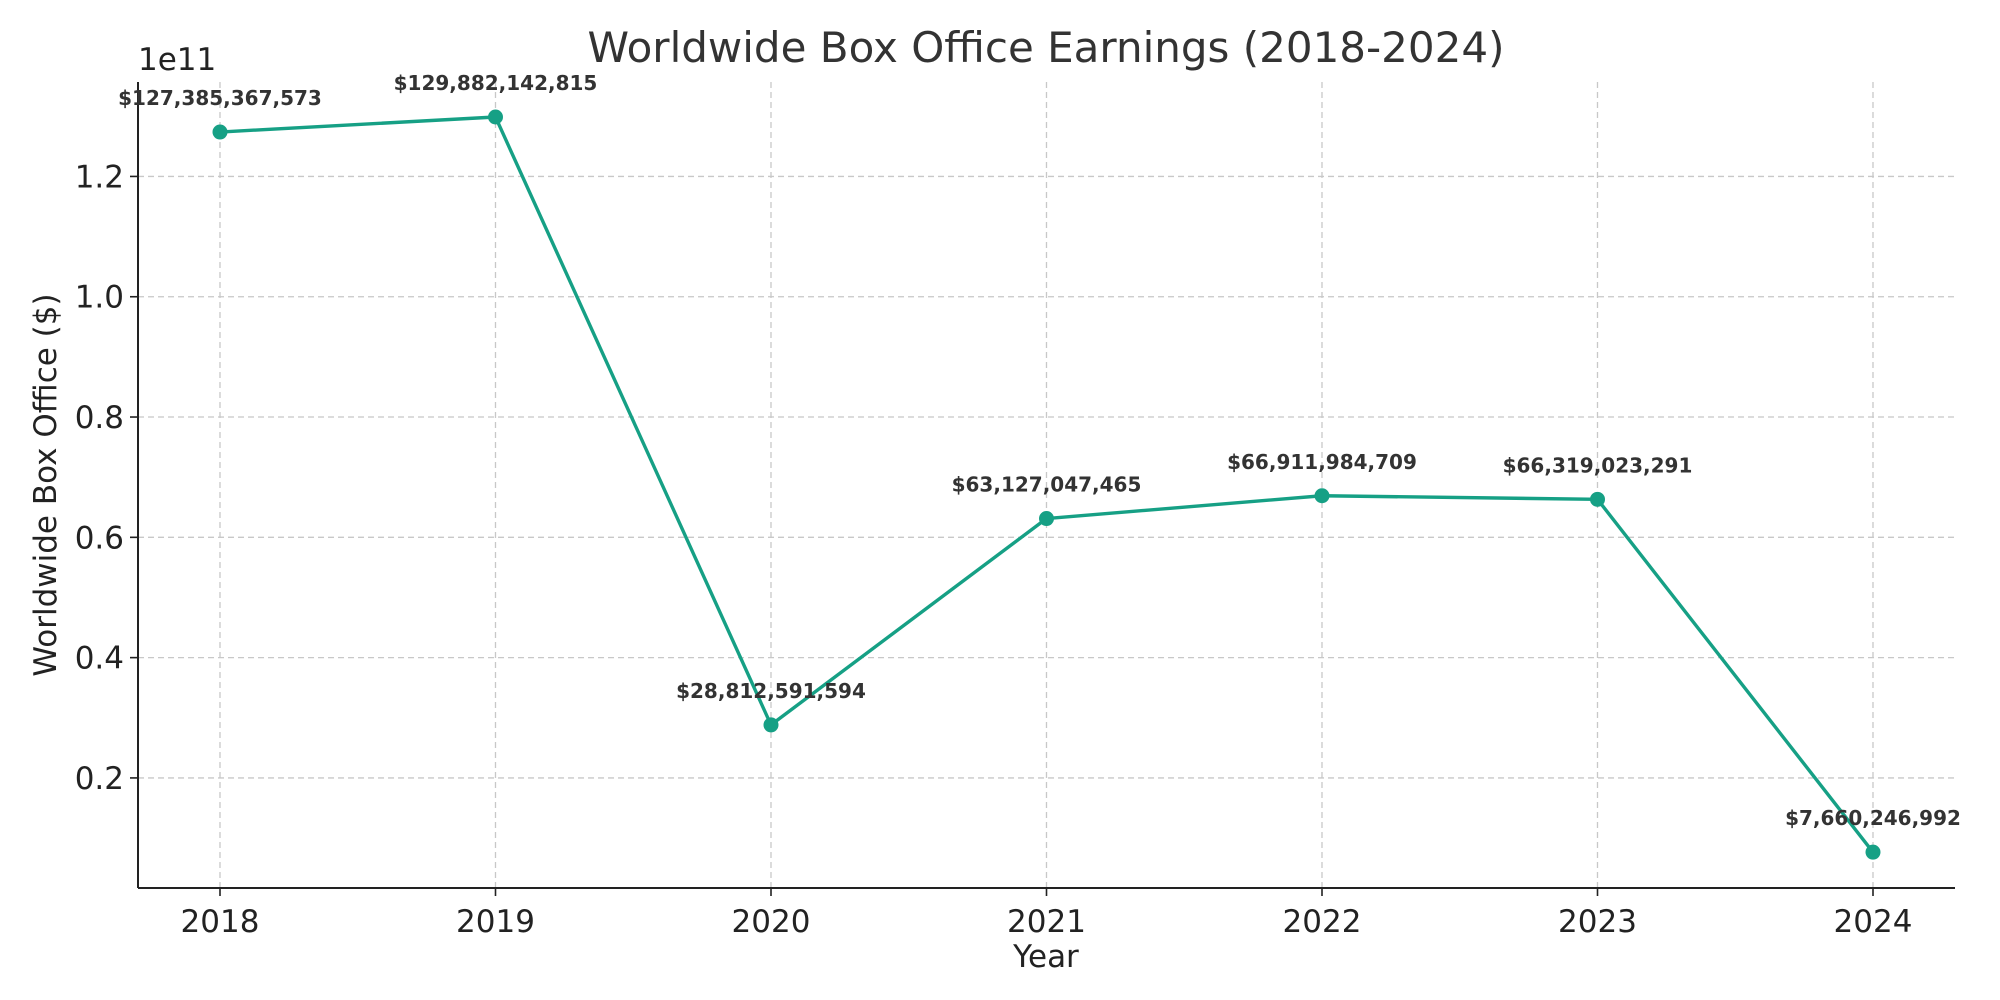 The image size is (2000, 1000). I want to click on data-value-label: $63,127,047,465, so click(1047, 485).